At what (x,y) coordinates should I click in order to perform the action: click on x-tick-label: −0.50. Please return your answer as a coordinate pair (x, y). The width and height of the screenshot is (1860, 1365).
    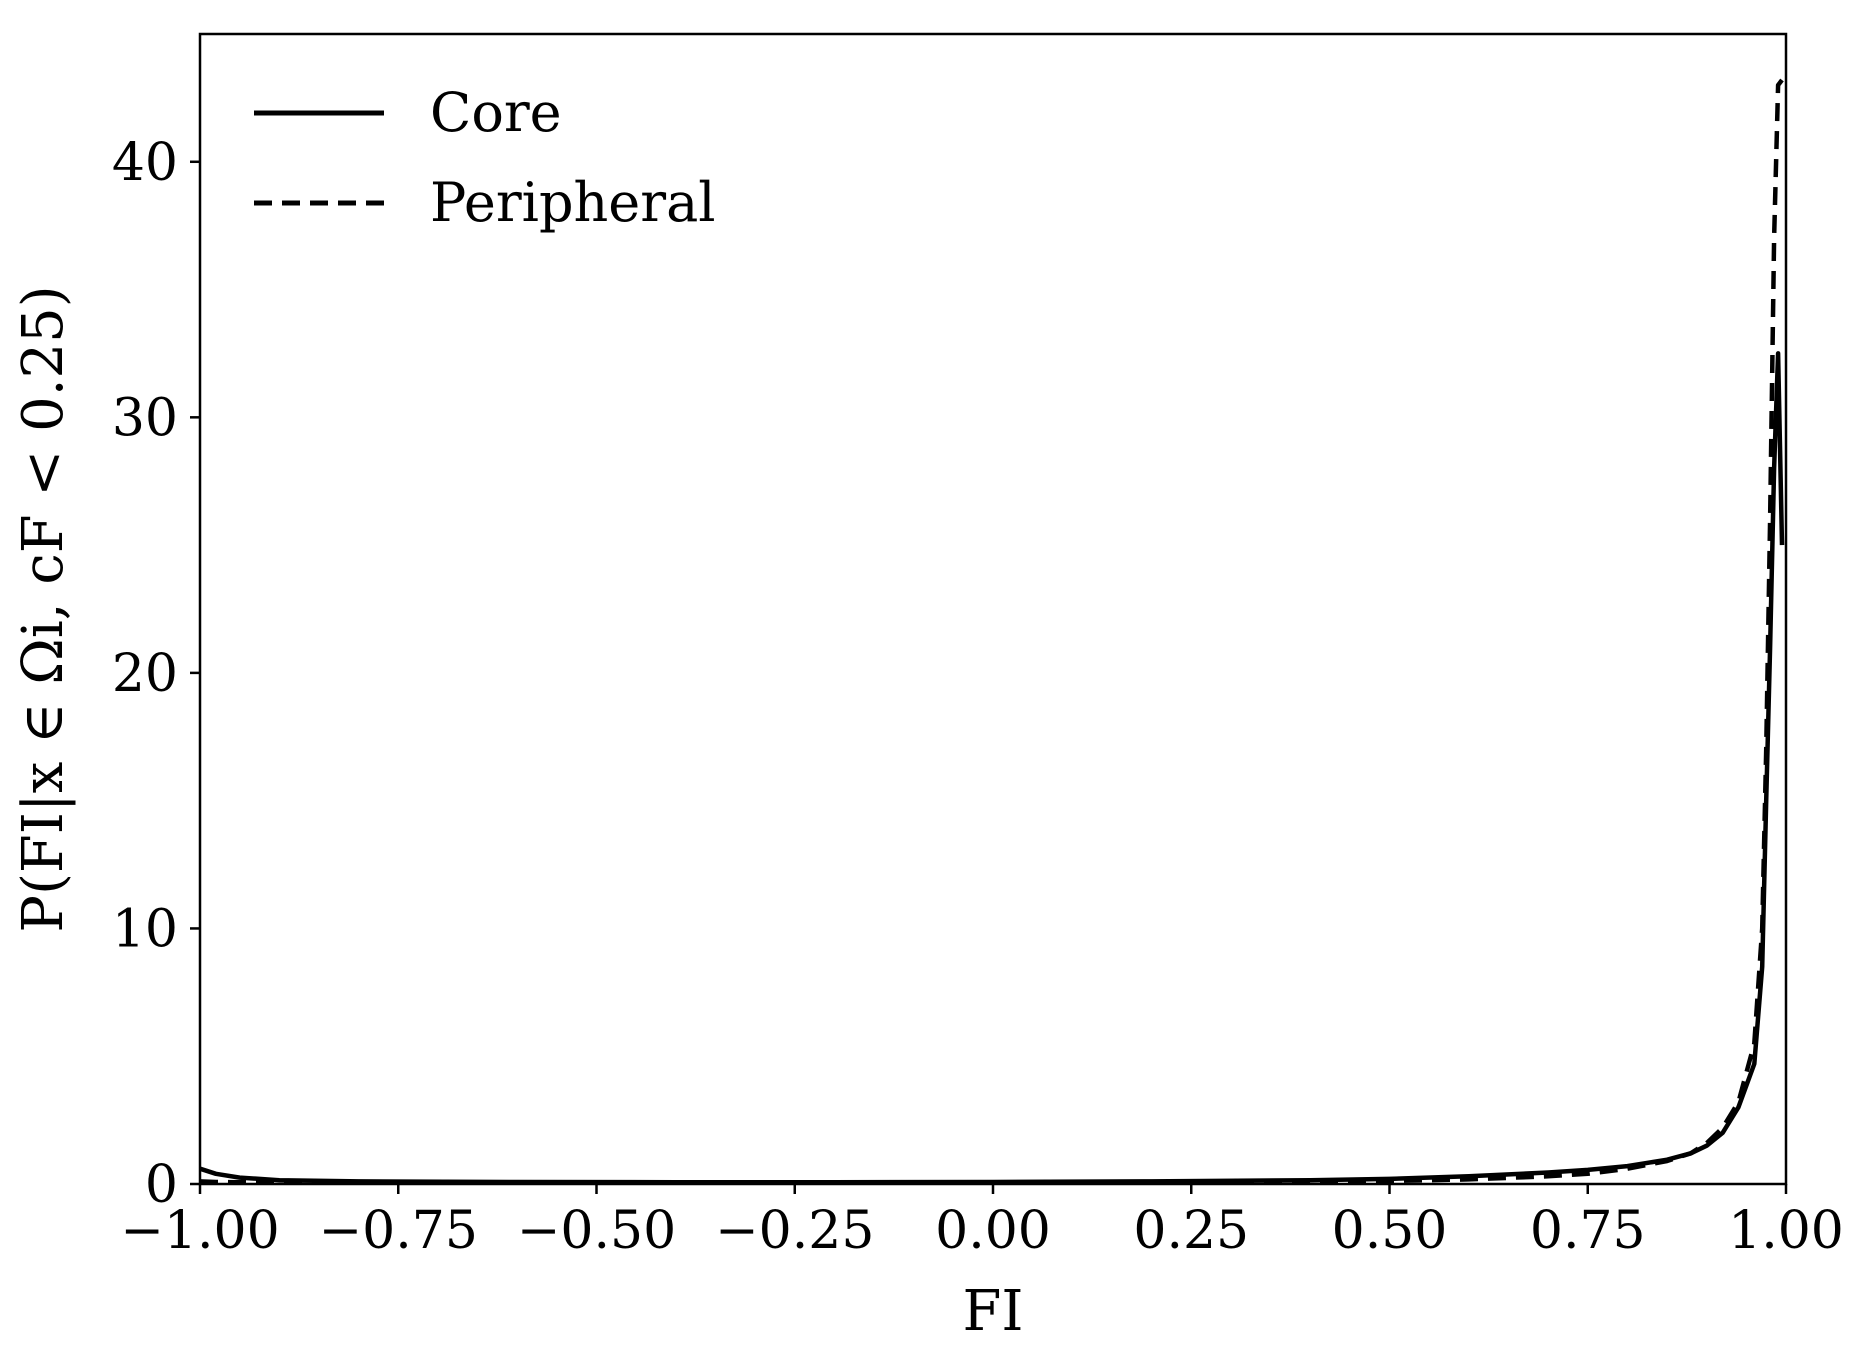
    Looking at the image, I should click on (596, 1231).